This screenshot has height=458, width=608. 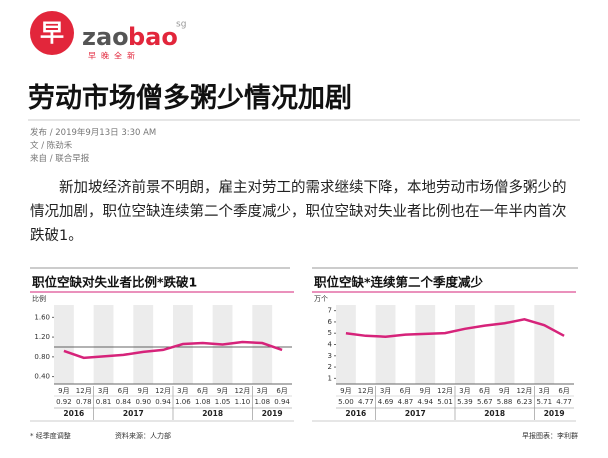 I want to click on y-tick-label: 1.20, so click(x=42, y=337).